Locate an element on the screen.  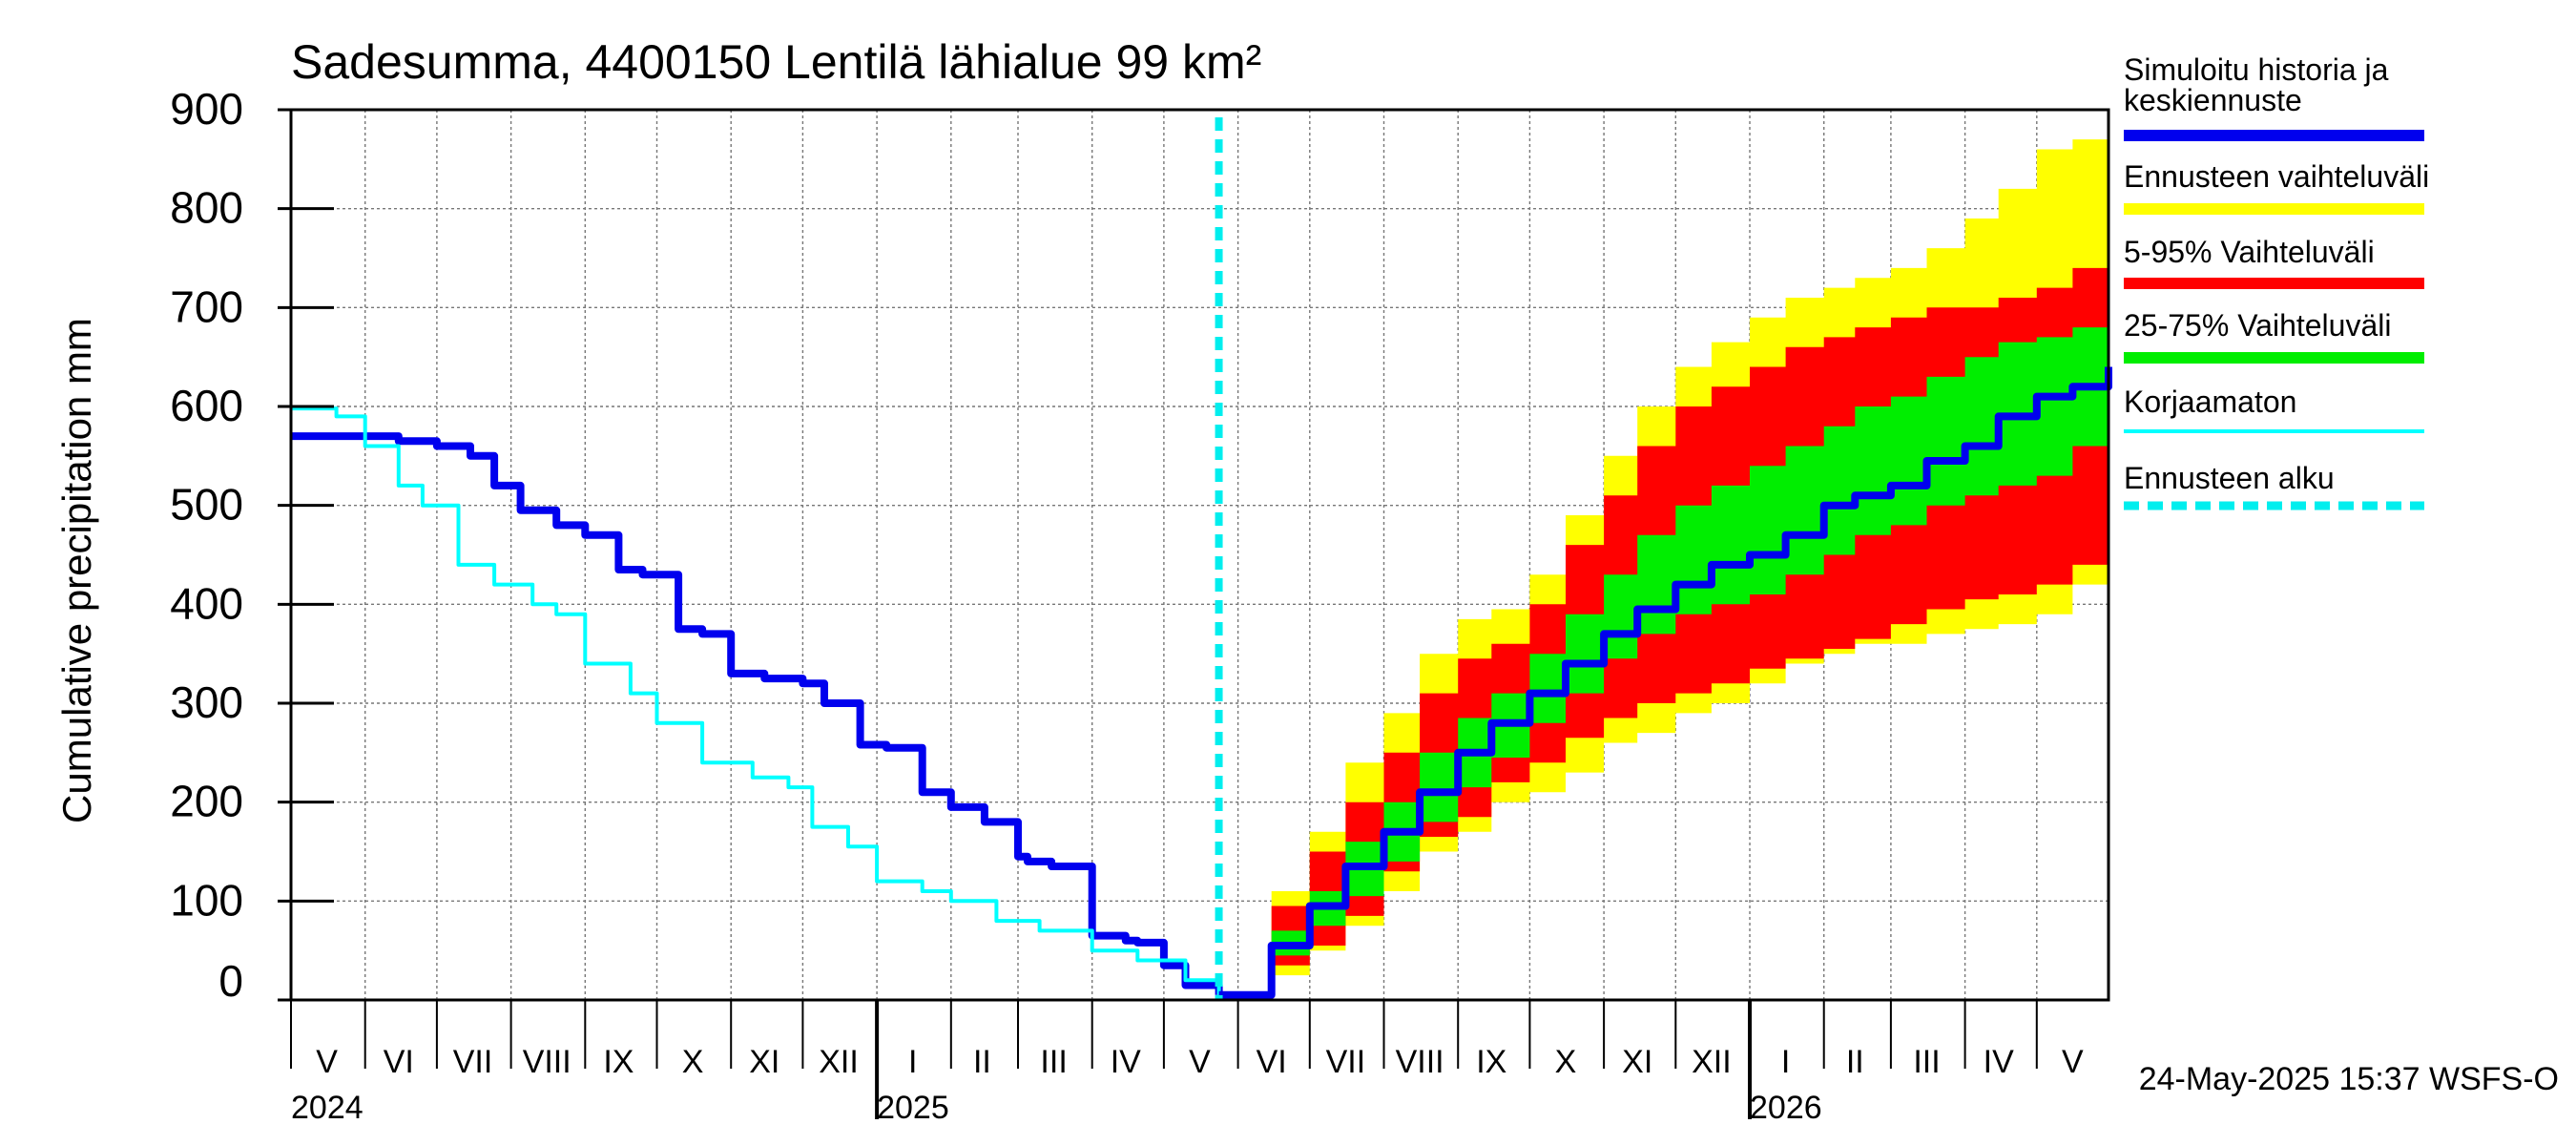
legend-label: 5-95% Vaihteluväli is located at coordinates (2249, 252).